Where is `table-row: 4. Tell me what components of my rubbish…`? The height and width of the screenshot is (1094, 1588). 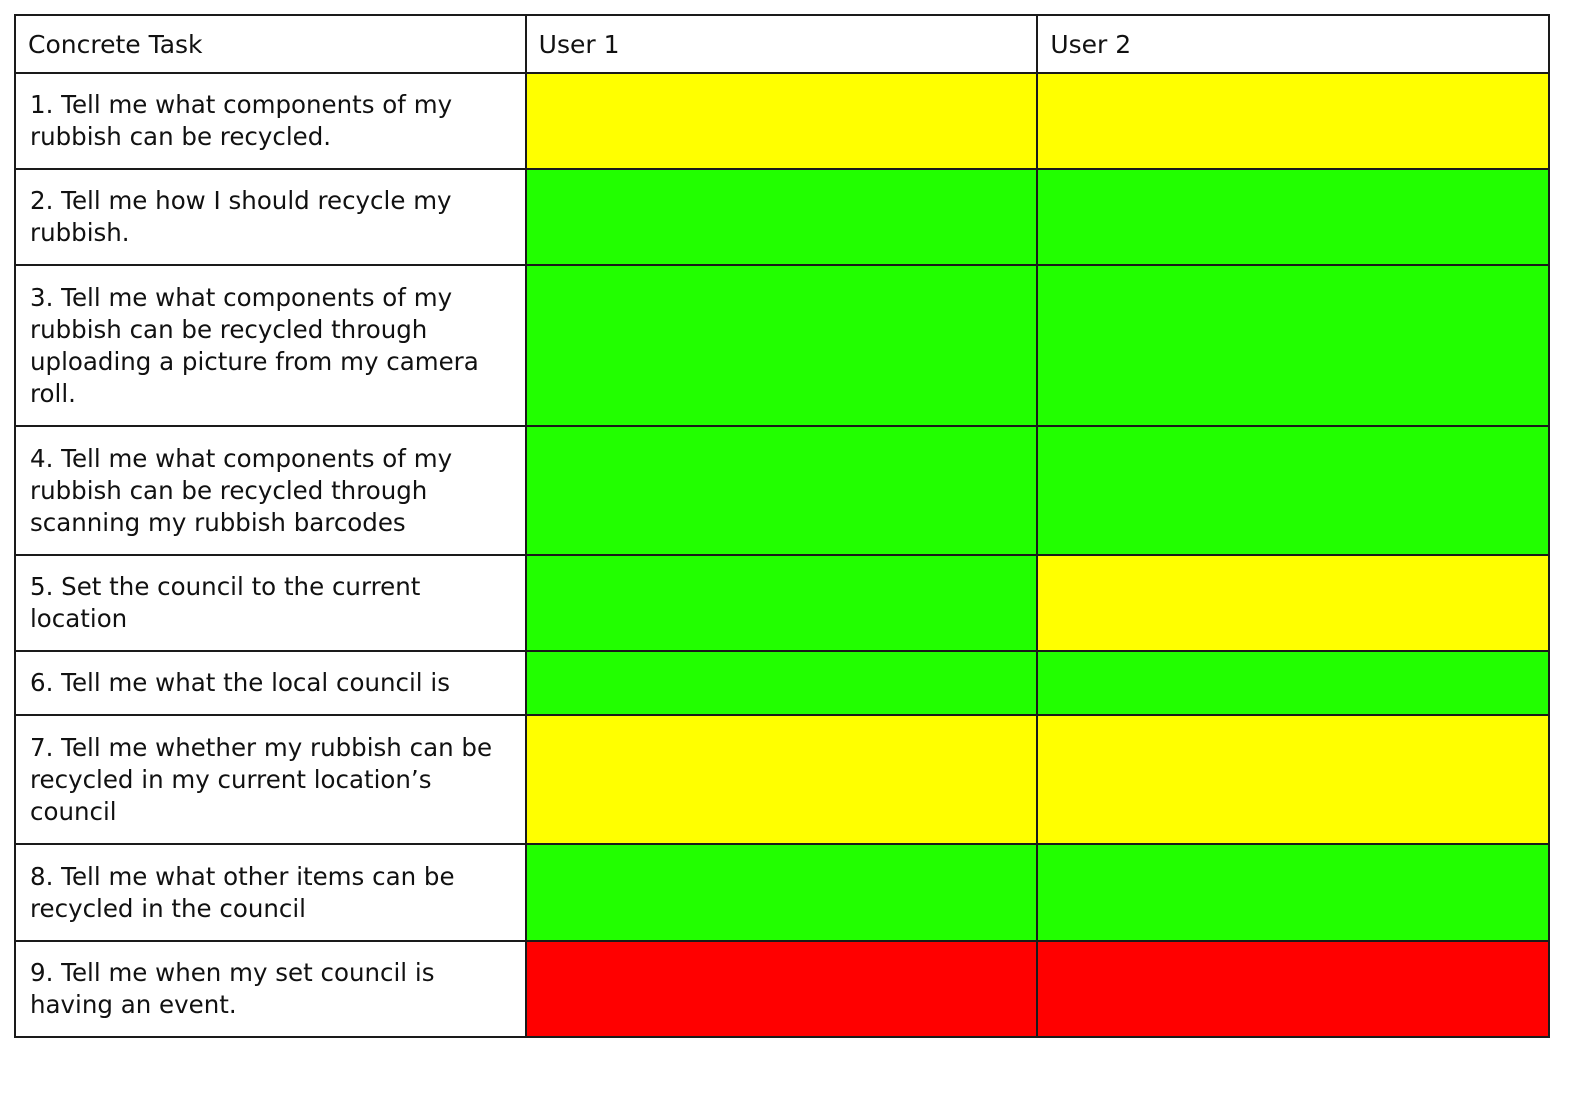 table-row: 4. Tell me what components of my rubbish… is located at coordinates (782, 490).